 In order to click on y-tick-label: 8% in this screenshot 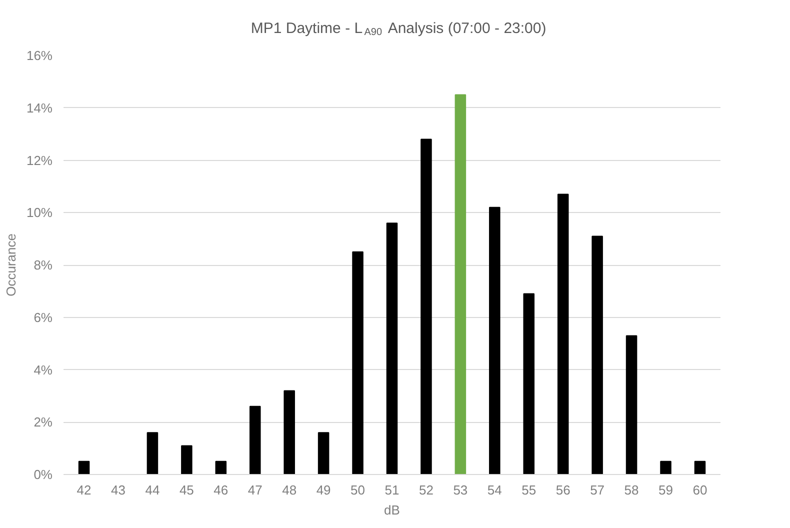, I will do `click(43, 265)`.